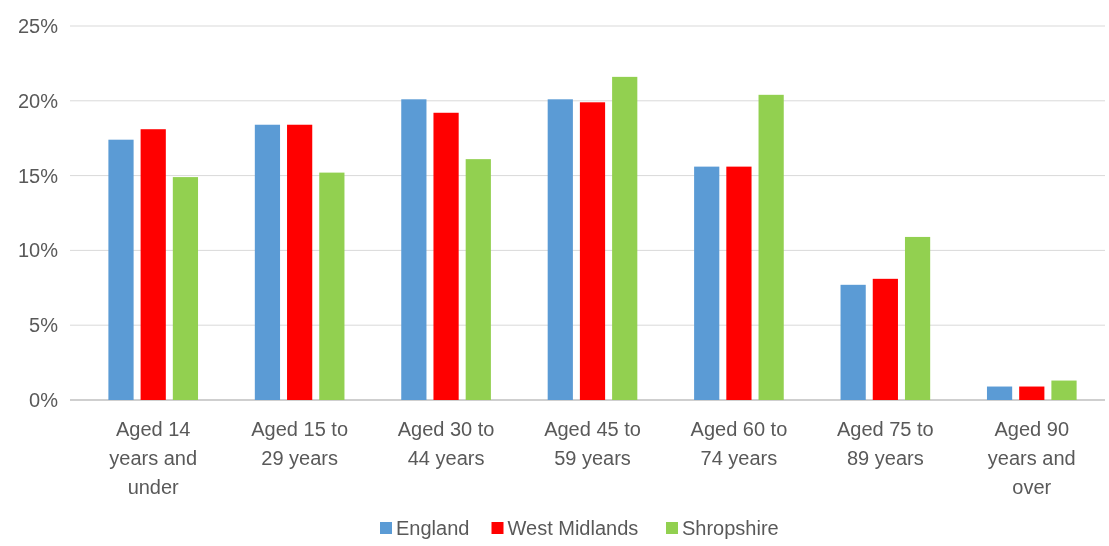  Describe the element at coordinates (44, 325) in the screenshot. I see `y-tick-label: 5%` at that location.